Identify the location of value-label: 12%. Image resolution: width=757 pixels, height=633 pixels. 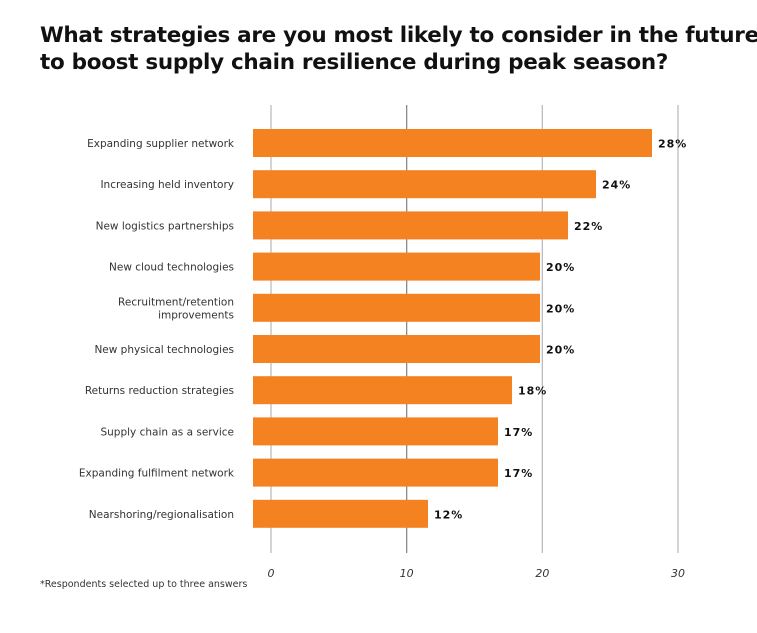
(448, 514).